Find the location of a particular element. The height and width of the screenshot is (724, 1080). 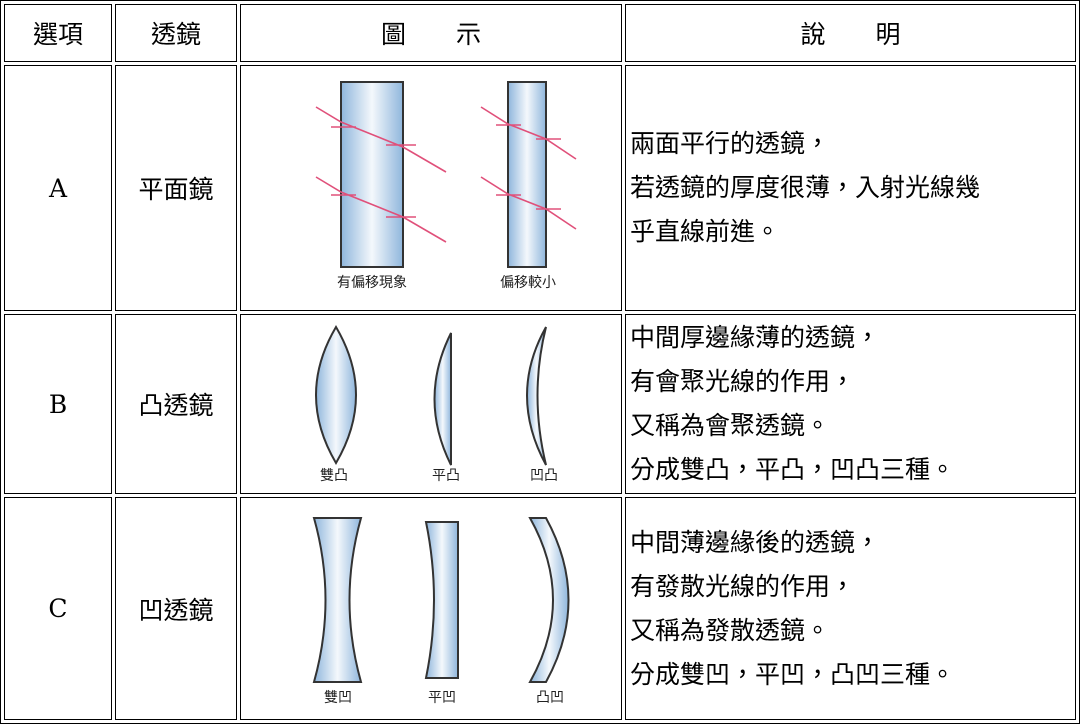

plano-concave-lens is located at coordinates (441, 599).